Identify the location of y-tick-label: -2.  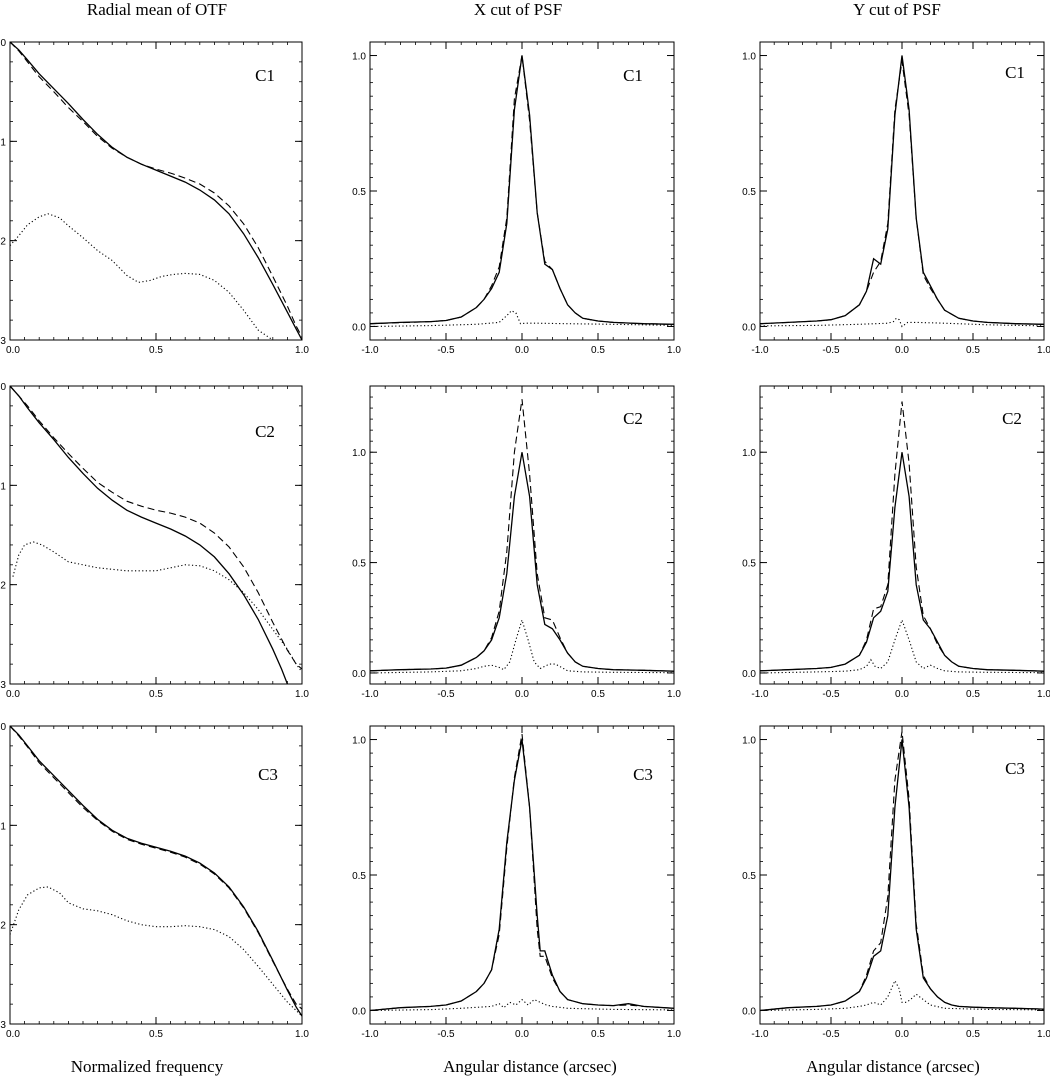
(3, 586).